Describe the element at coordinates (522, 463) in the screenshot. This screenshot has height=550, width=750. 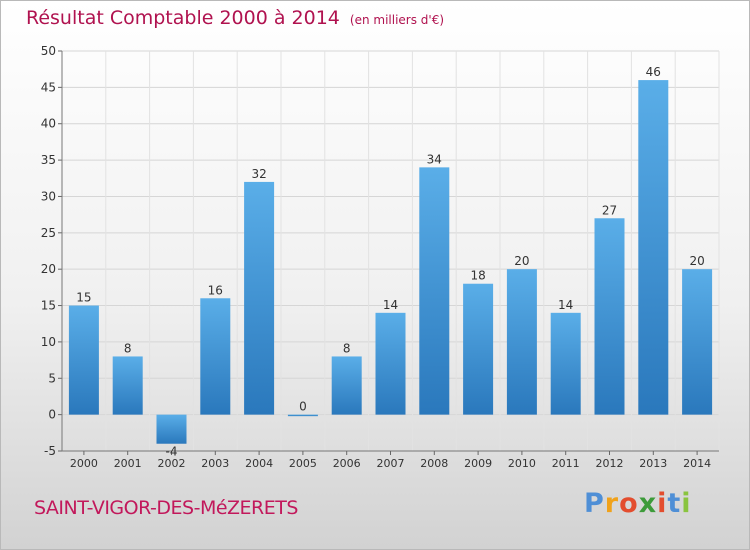
I see `x-tick-label: 2010` at that location.